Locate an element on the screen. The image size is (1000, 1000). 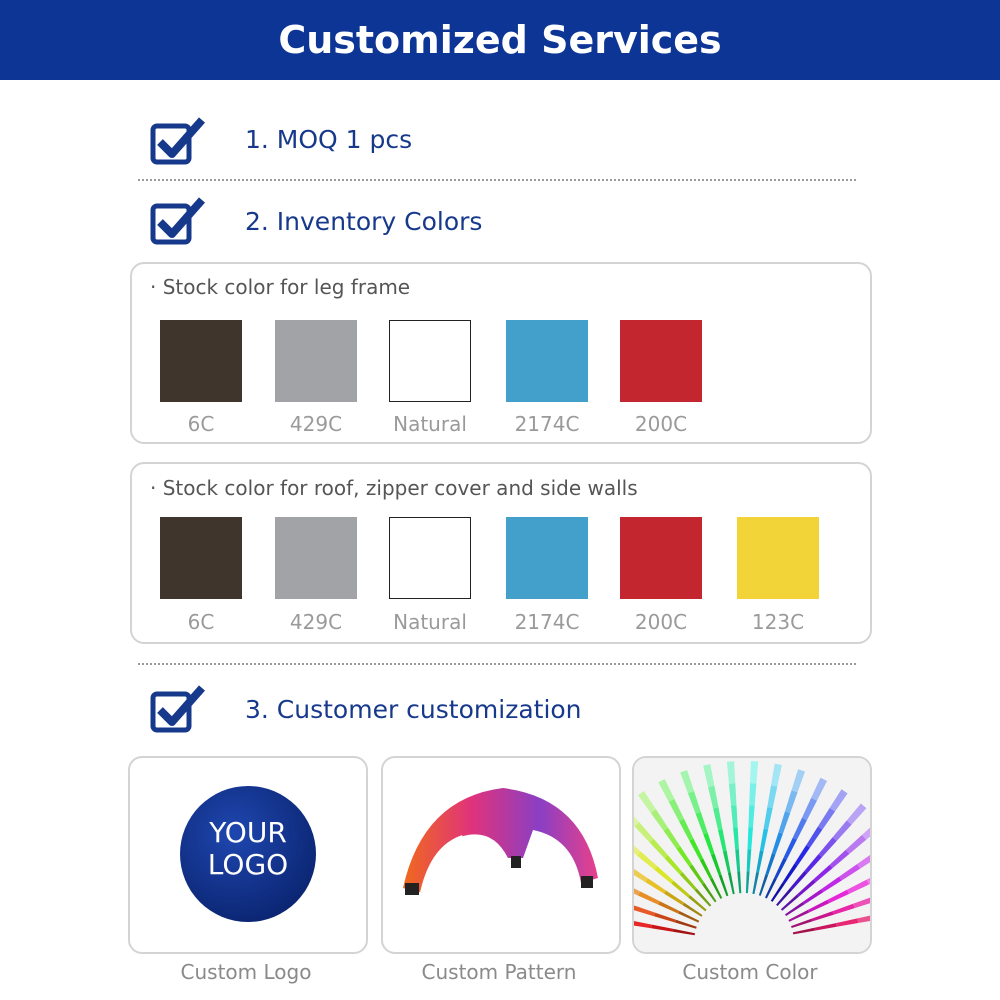
group-label: · Stock color for leg frame is located at coordinates (280, 287).